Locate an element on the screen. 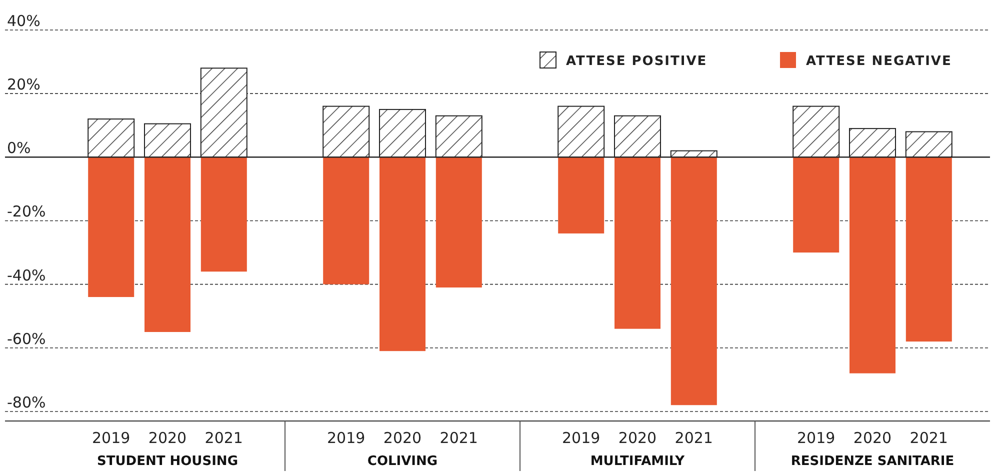 The image size is (995, 475). y-tick-label: 0% is located at coordinates (19, 148).